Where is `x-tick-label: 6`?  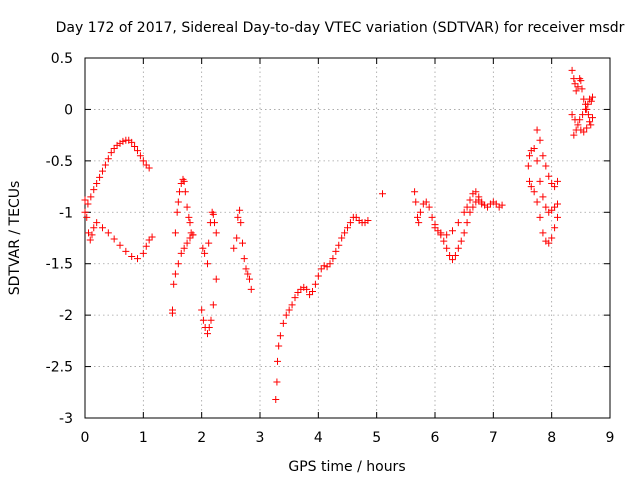 x-tick-label: 6 is located at coordinates (435, 438).